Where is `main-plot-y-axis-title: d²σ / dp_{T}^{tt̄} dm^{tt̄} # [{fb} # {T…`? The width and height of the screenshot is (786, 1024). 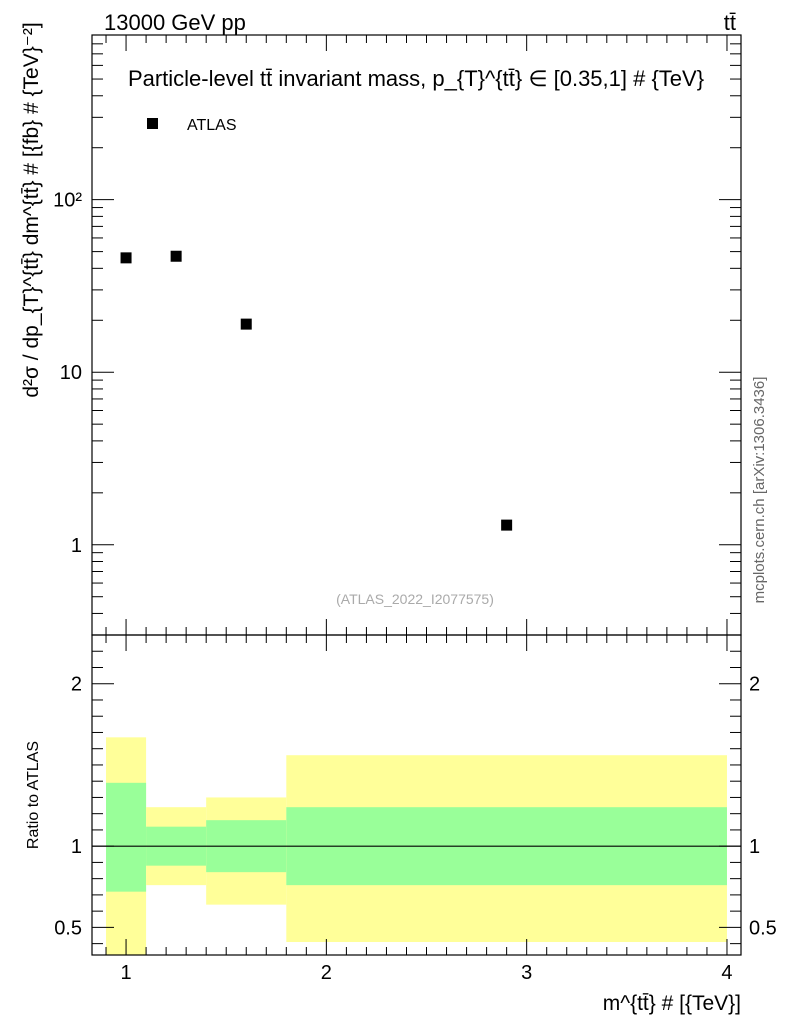
main-plot-y-axis-title: d²σ / dp_{T}^{tt̄} dm^{tt̄} # [{fb} # {T… is located at coordinates (31, 209).